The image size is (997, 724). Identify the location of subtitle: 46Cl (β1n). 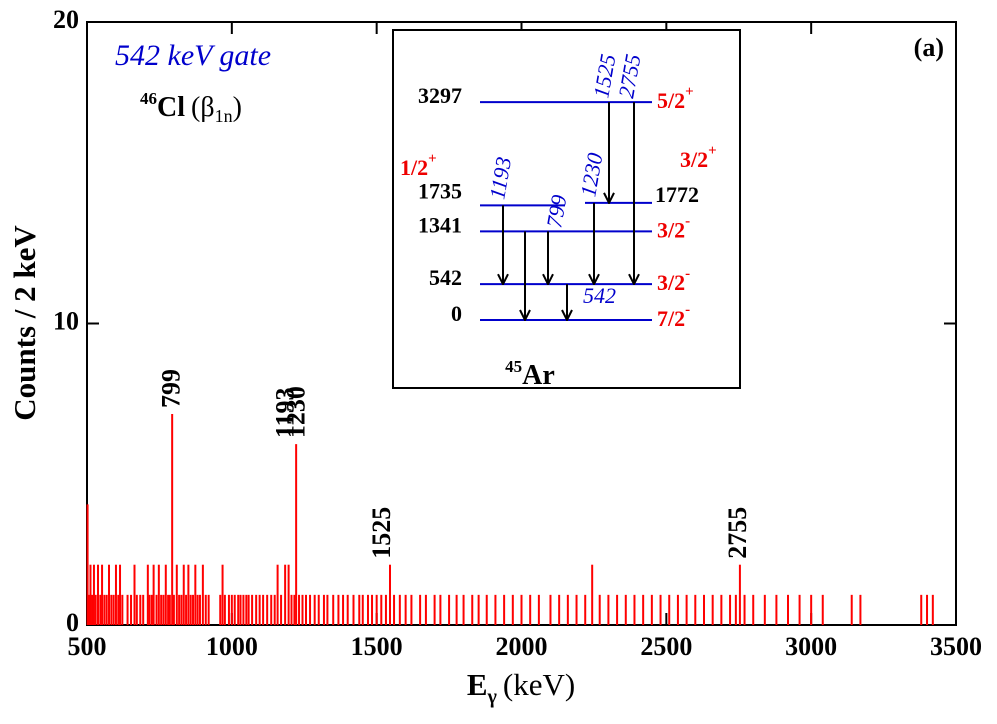
(191, 107).